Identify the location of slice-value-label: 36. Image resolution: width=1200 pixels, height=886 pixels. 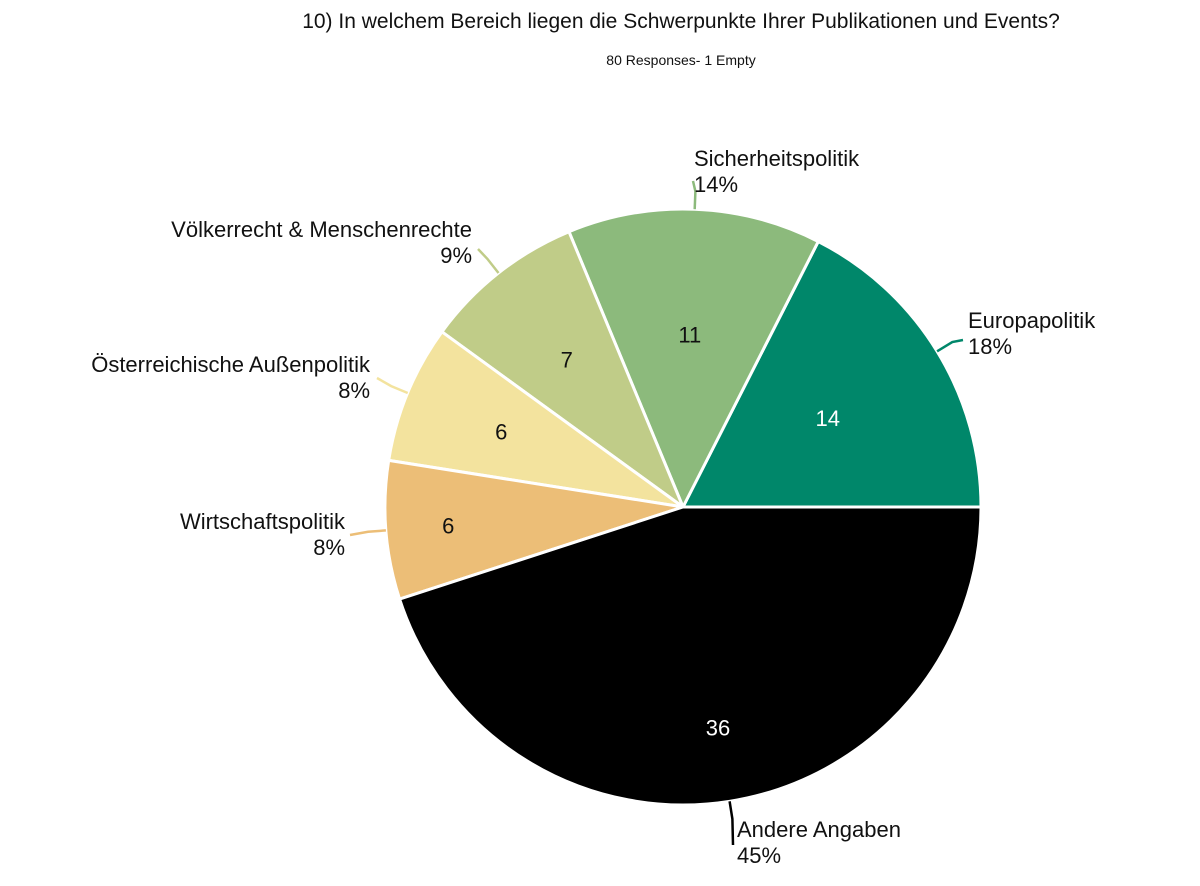
(718, 728).